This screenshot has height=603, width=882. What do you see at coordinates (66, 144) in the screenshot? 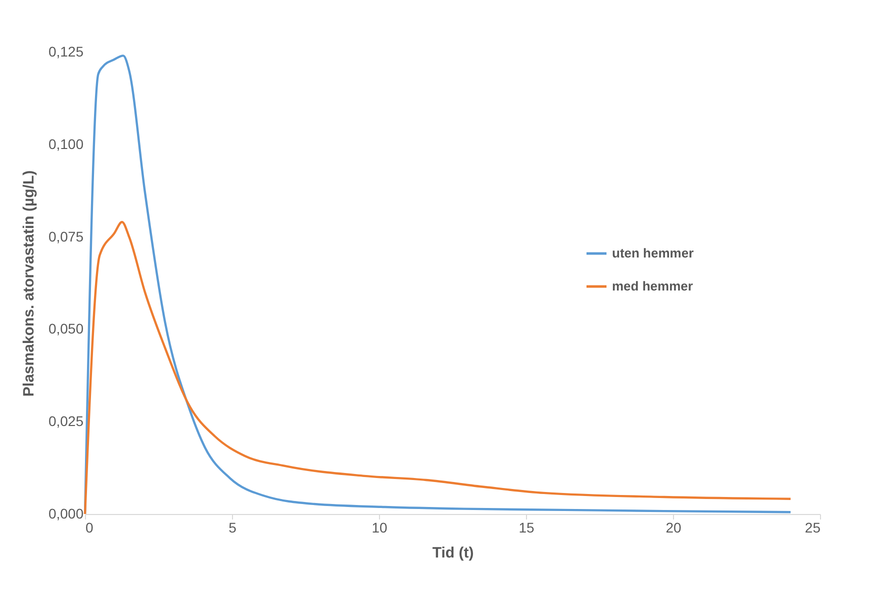
I see `y-tick-label: 0,100` at bounding box center [66, 144].